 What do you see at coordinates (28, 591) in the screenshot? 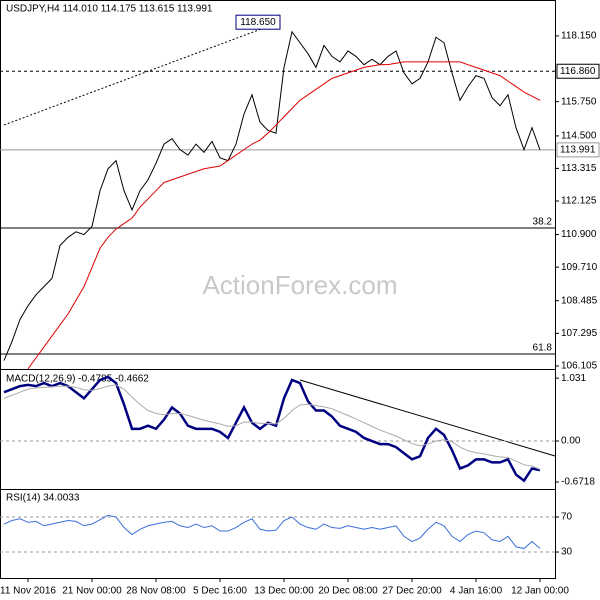
I see `x-tick-label: 11 Nov 2016` at bounding box center [28, 591].